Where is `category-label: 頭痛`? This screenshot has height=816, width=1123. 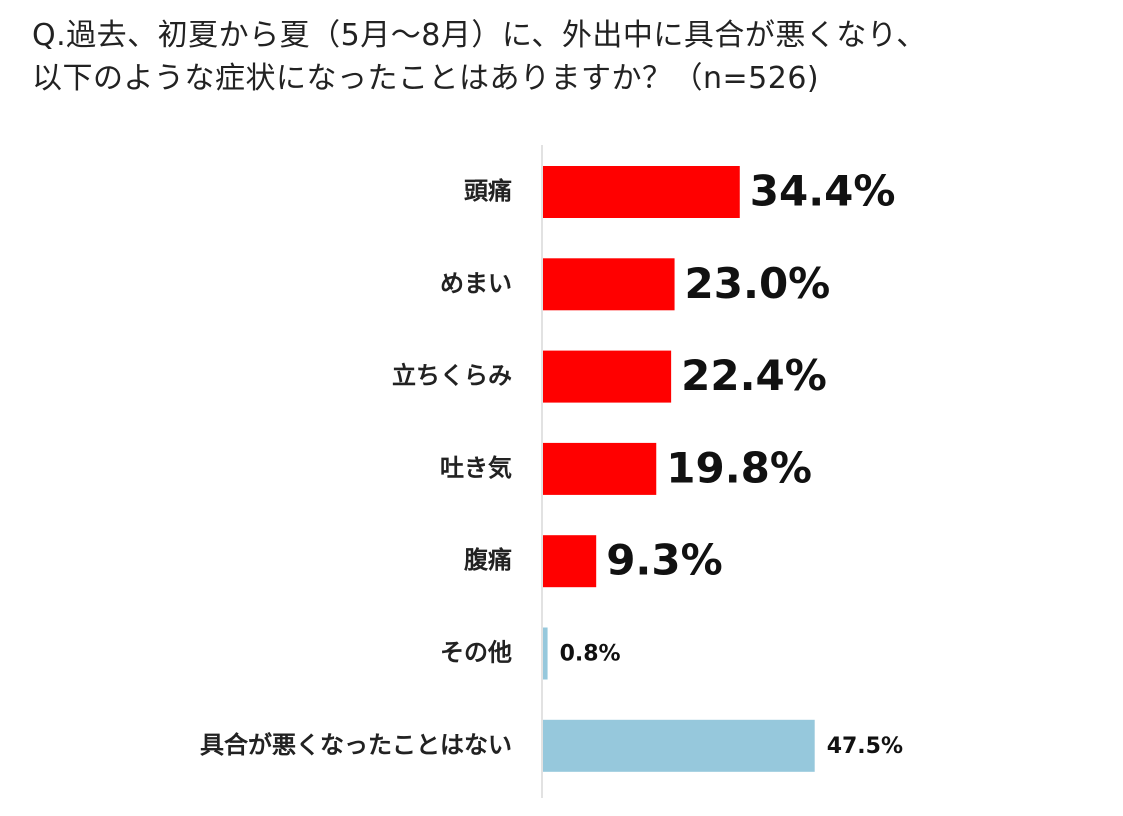
category-label: 頭痛 is located at coordinates (488, 191).